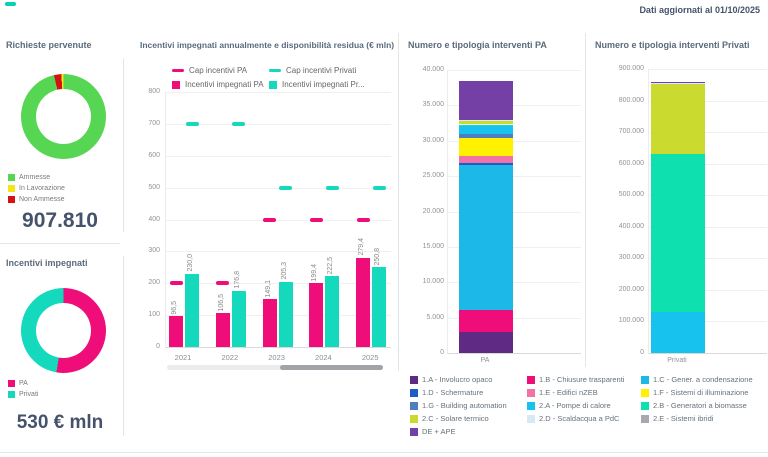  What do you see at coordinates (453, 392) in the screenshot?
I see `legend-label: 1.D - Schermature` at bounding box center [453, 392].